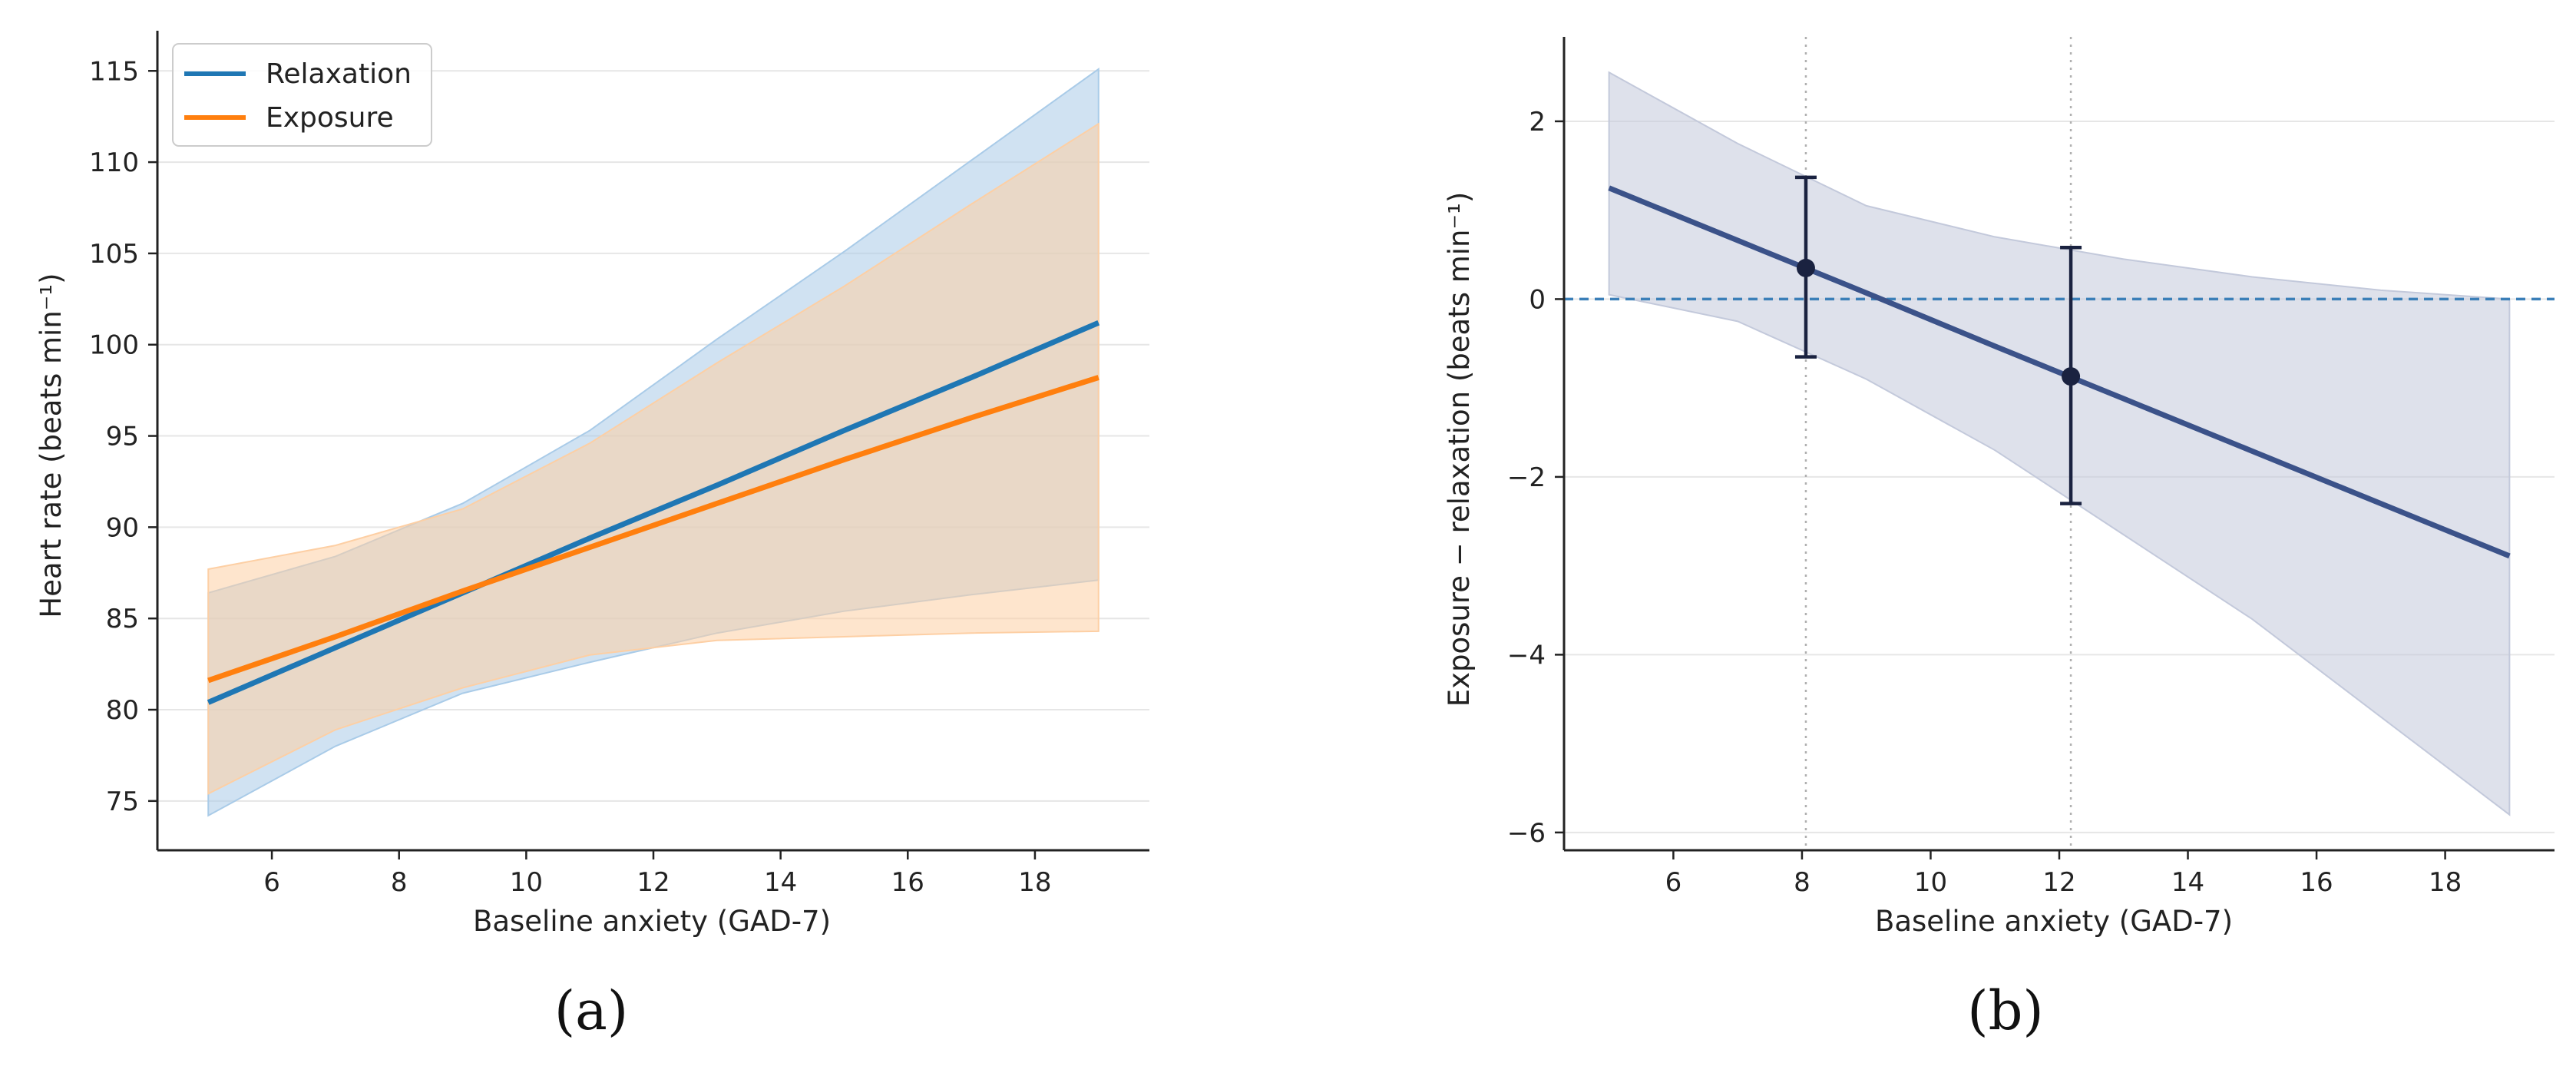  I want to click on panel-a-x-axis-label: Baseline anxiety (GAD-7), so click(652, 921).